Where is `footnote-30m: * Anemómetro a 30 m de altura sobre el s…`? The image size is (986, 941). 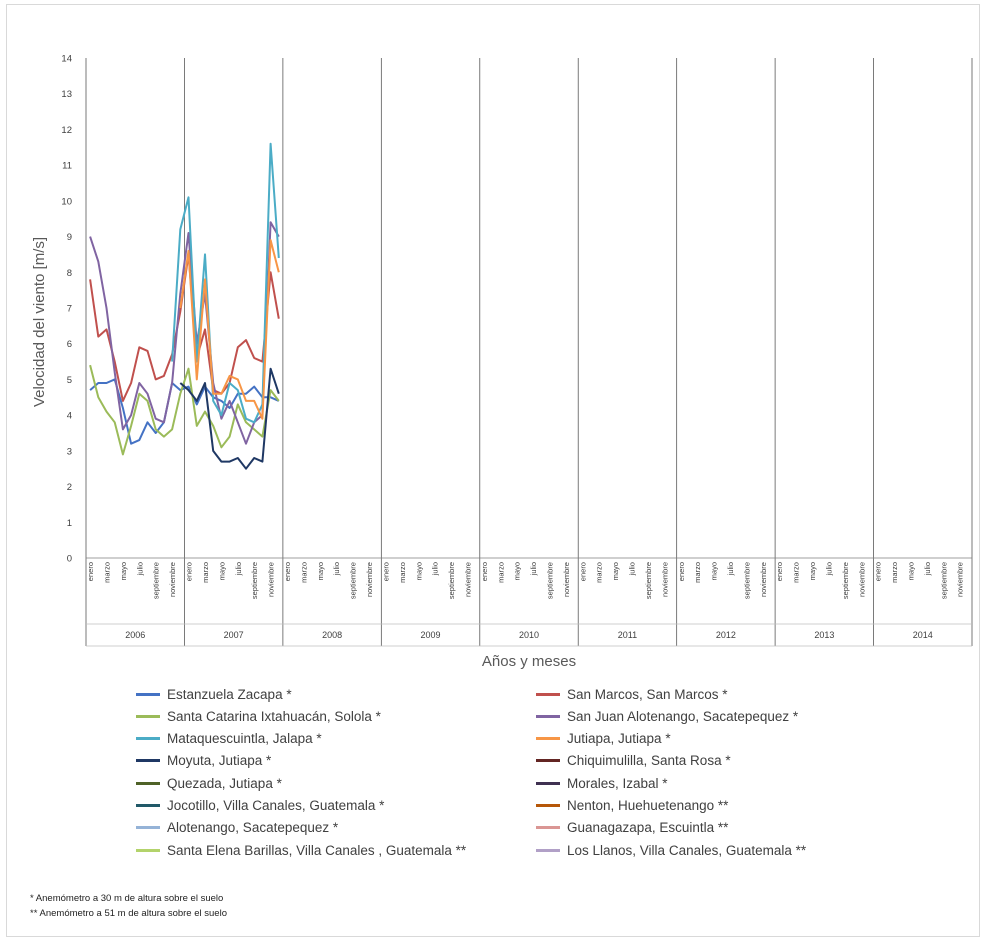 footnote-30m: * Anemómetro a 30 m de altura sobre el s… is located at coordinates (127, 898).